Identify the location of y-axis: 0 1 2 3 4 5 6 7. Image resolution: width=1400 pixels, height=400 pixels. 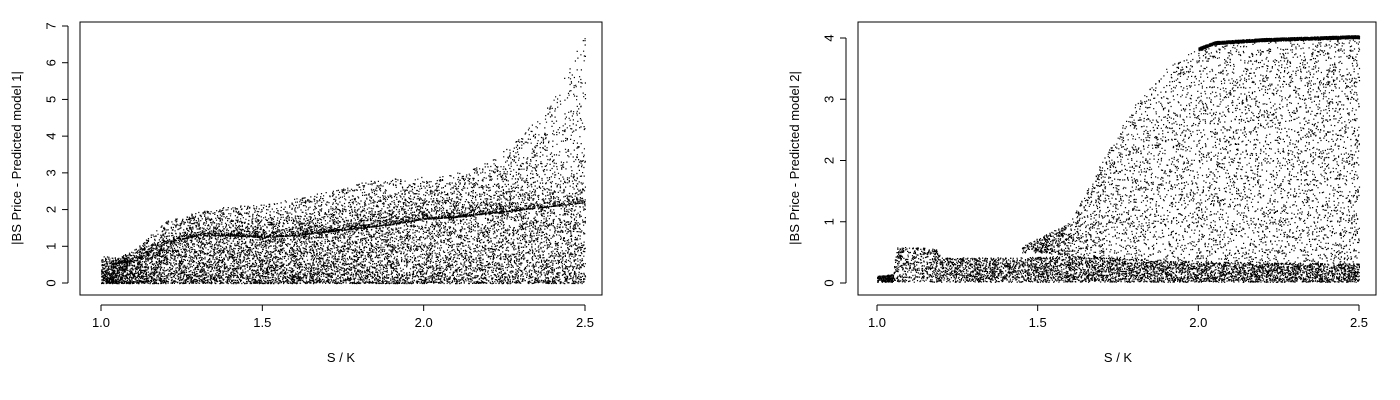
(56, 154).